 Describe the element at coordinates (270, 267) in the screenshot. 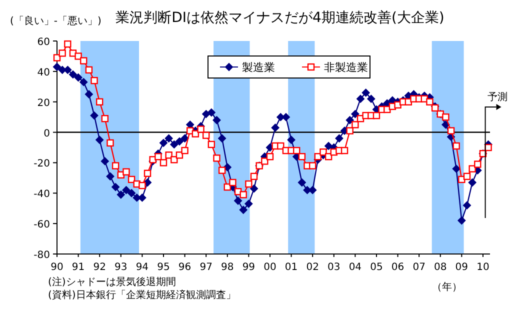

I see `x-tick-label: 00` at that location.